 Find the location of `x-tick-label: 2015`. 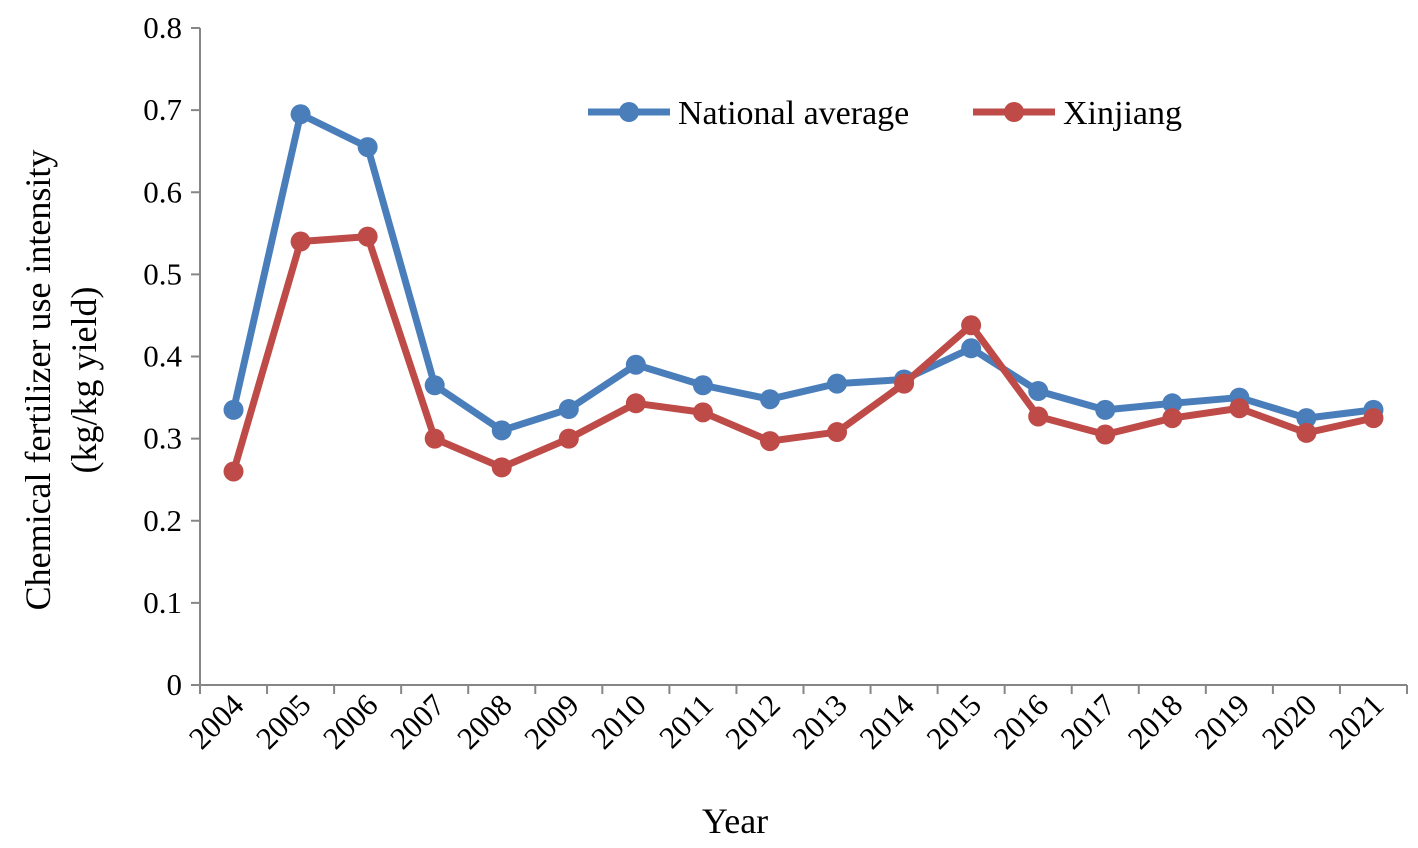

x-tick-label: 2015 is located at coordinates (953, 721).